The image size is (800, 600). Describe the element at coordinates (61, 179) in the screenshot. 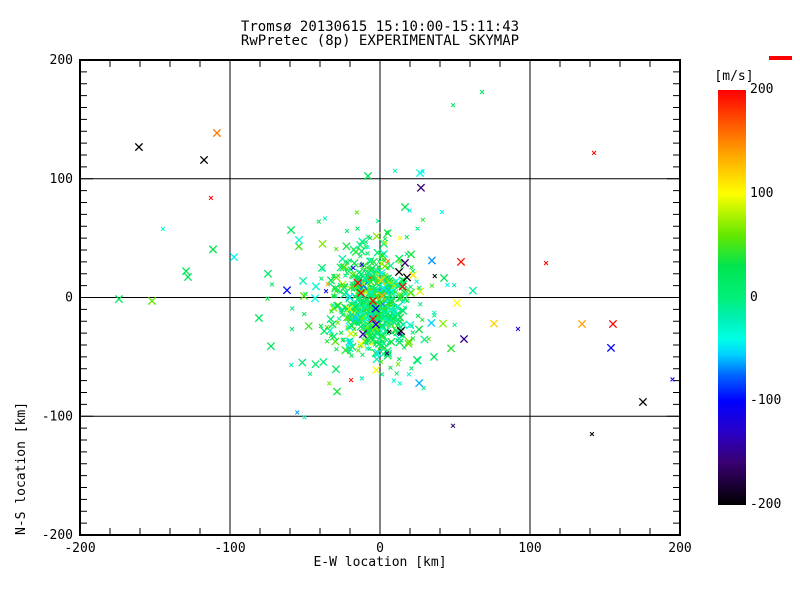

I see `y-tick-label: 100` at that location.